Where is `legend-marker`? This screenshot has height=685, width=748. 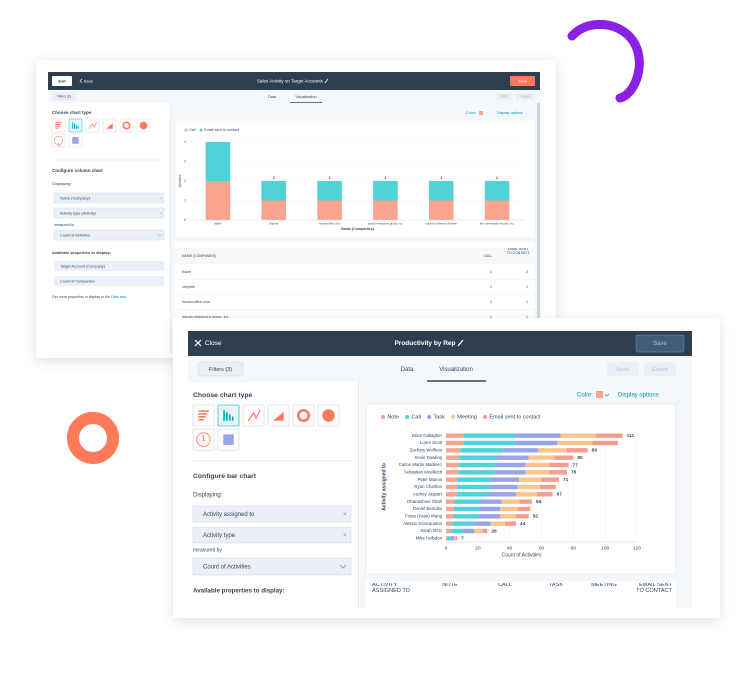 legend-marker is located at coordinates (429, 417).